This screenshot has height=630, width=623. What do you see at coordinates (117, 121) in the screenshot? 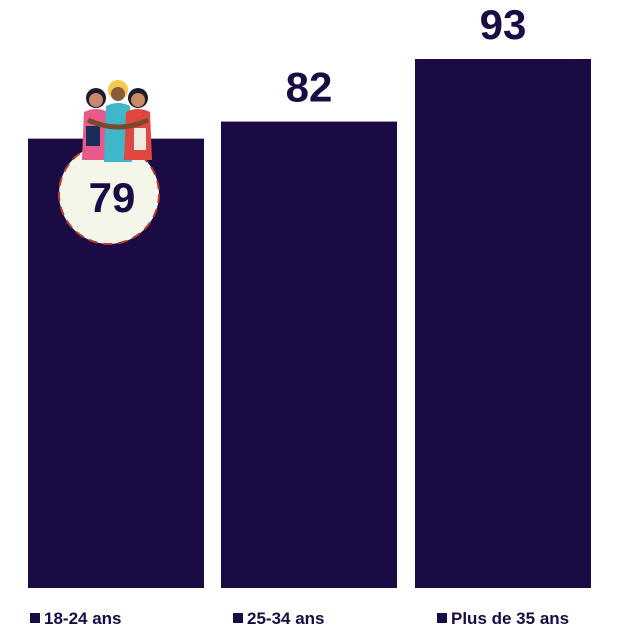
I see `friends-hugging-icon` at bounding box center [117, 121].